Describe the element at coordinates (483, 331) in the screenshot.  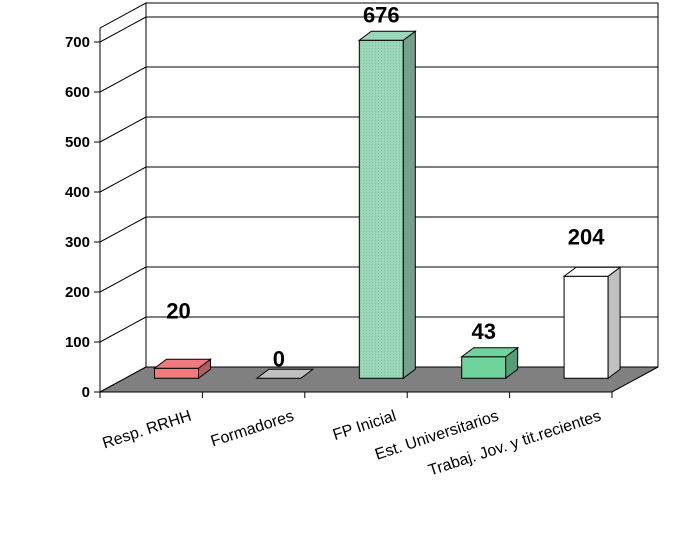
I see `data-label: 43` at that location.